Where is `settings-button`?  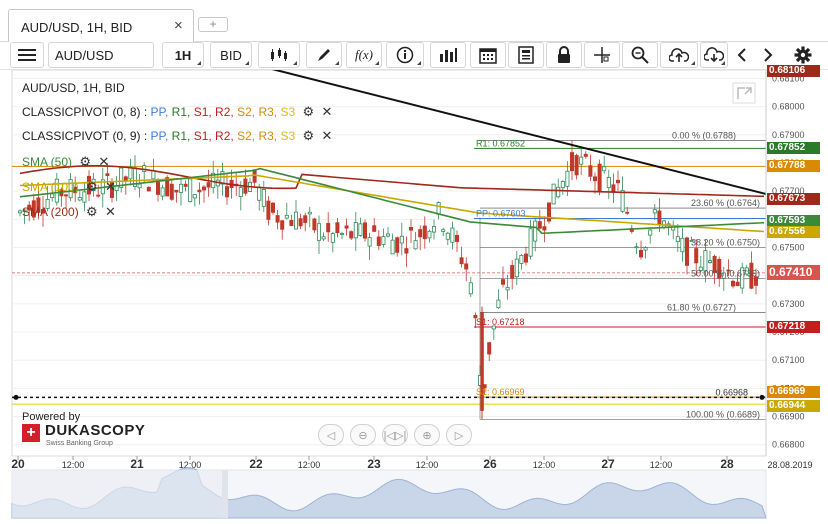
settings-button is located at coordinates (803, 55).